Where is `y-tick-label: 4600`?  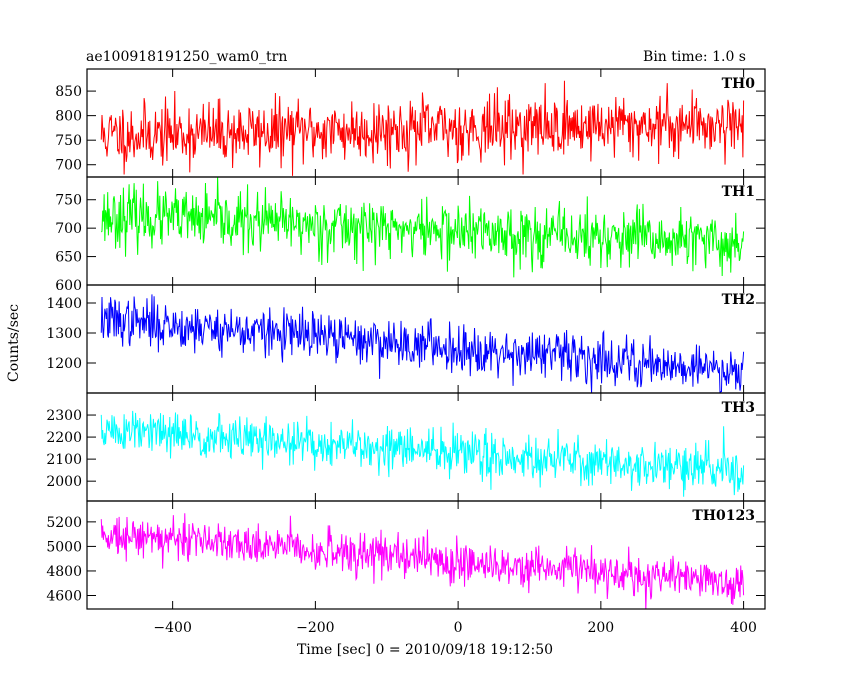
y-tick-label: 4600 is located at coordinates (64, 597).